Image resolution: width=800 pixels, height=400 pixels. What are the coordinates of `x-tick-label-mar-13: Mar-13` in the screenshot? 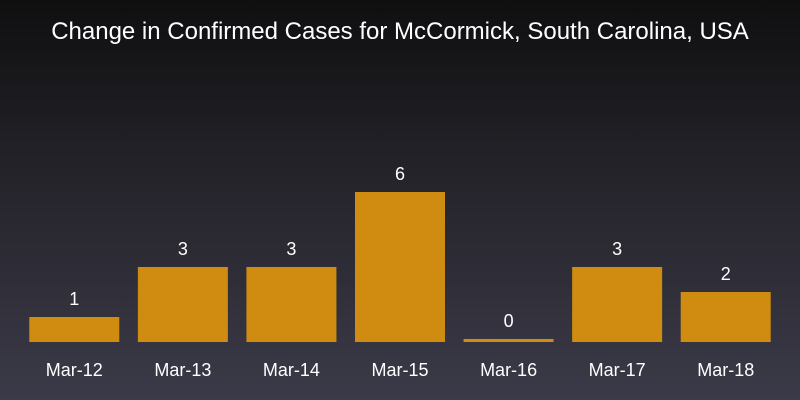 It's located at (182, 370).